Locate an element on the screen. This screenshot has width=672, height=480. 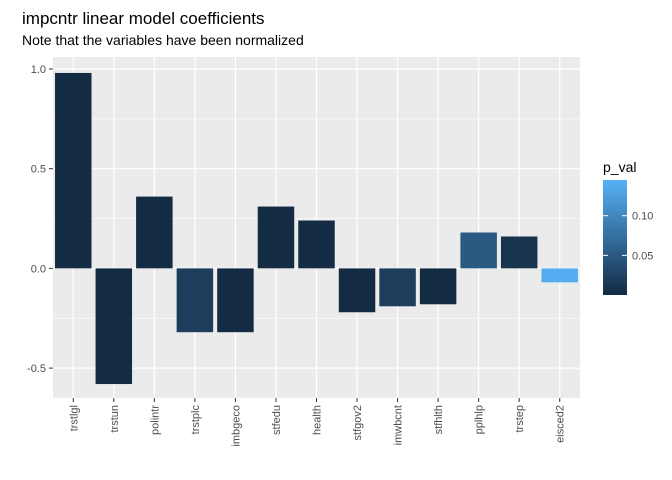
x-tick-label-stfgov2: stfgov2 is located at coordinates (358, 422).